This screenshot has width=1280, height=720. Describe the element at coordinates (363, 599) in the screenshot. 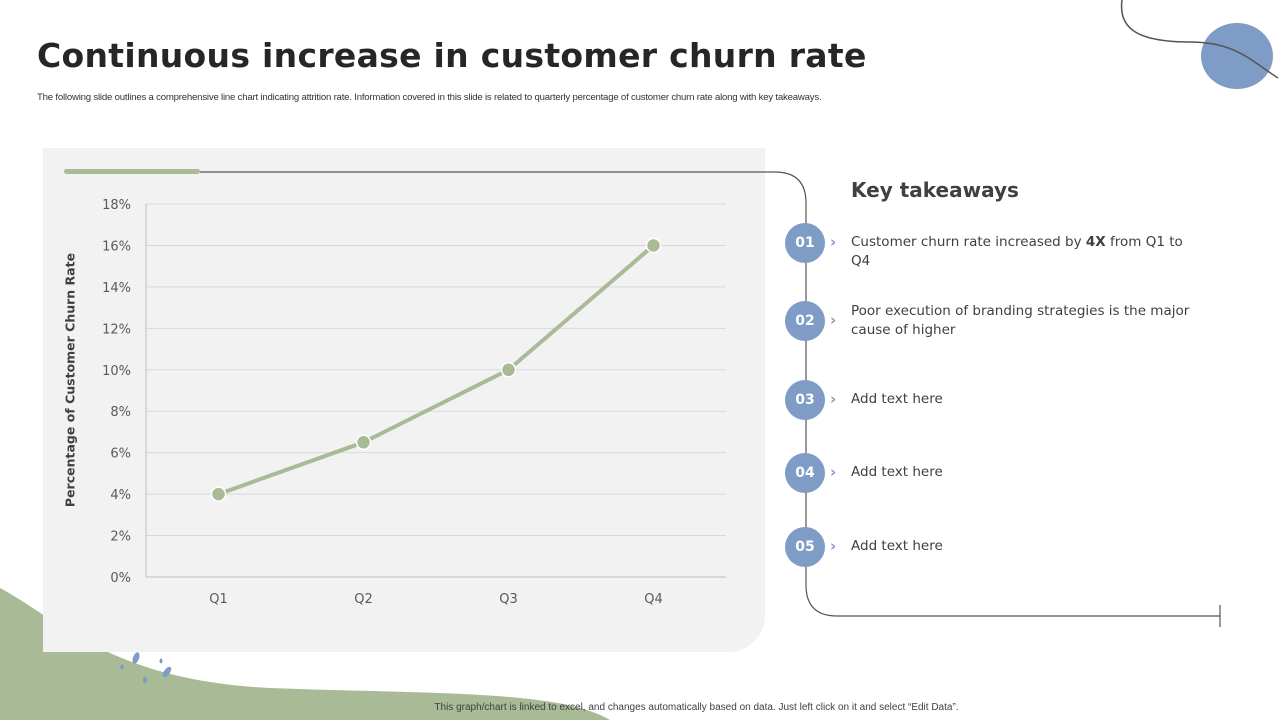

I see `x-tick-label: Q2` at that location.